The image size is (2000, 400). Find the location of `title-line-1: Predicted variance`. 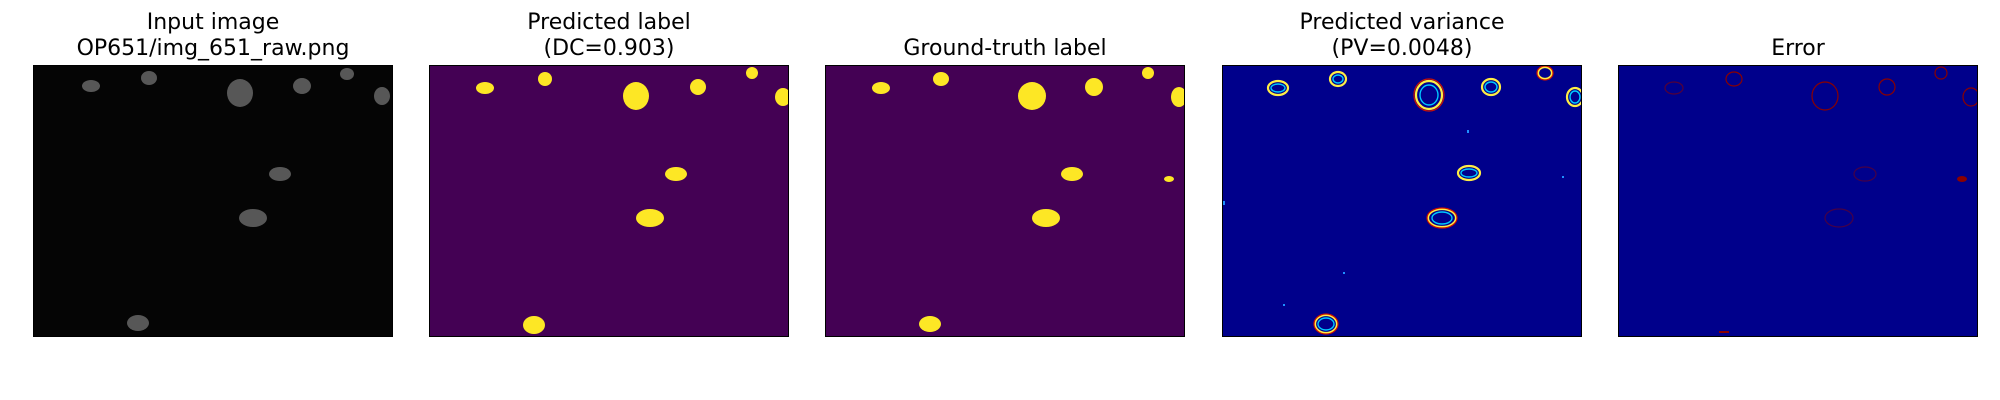

title-line-1: Predicted variance is located at coordinates (1402, 22).